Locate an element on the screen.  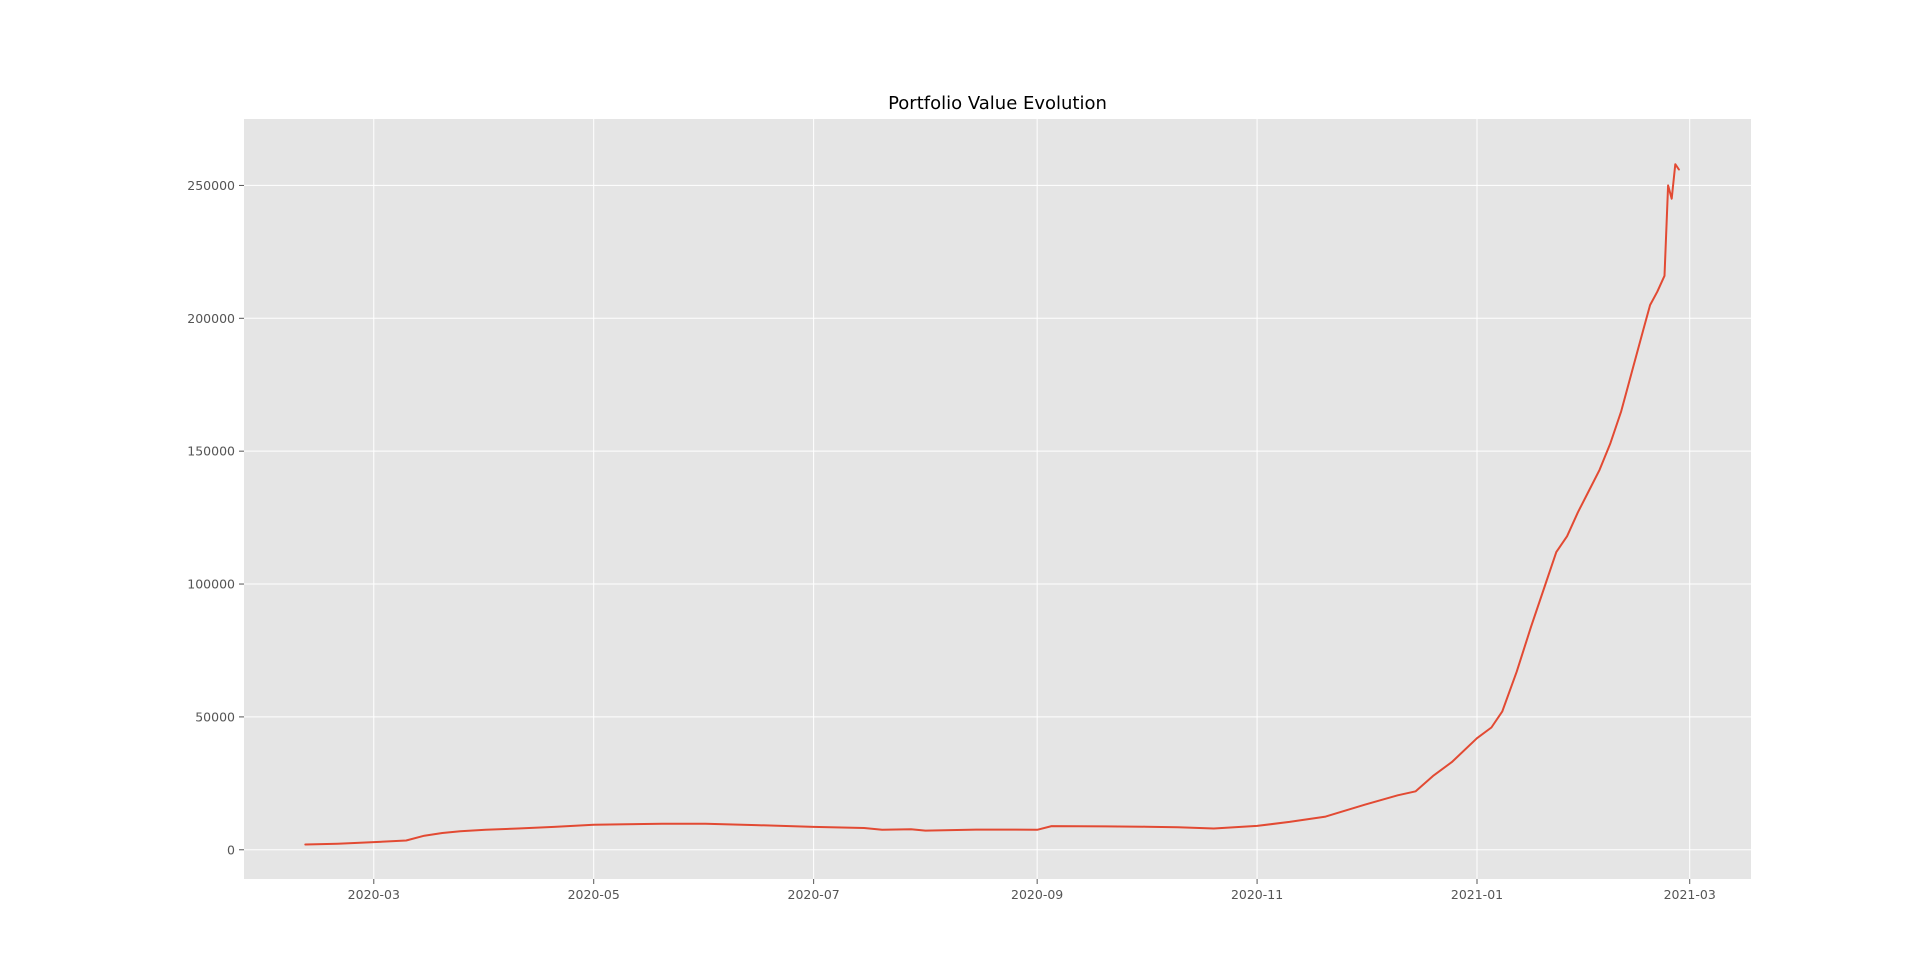
y-tick-label: 250000 is located at coordinates (211, 185).